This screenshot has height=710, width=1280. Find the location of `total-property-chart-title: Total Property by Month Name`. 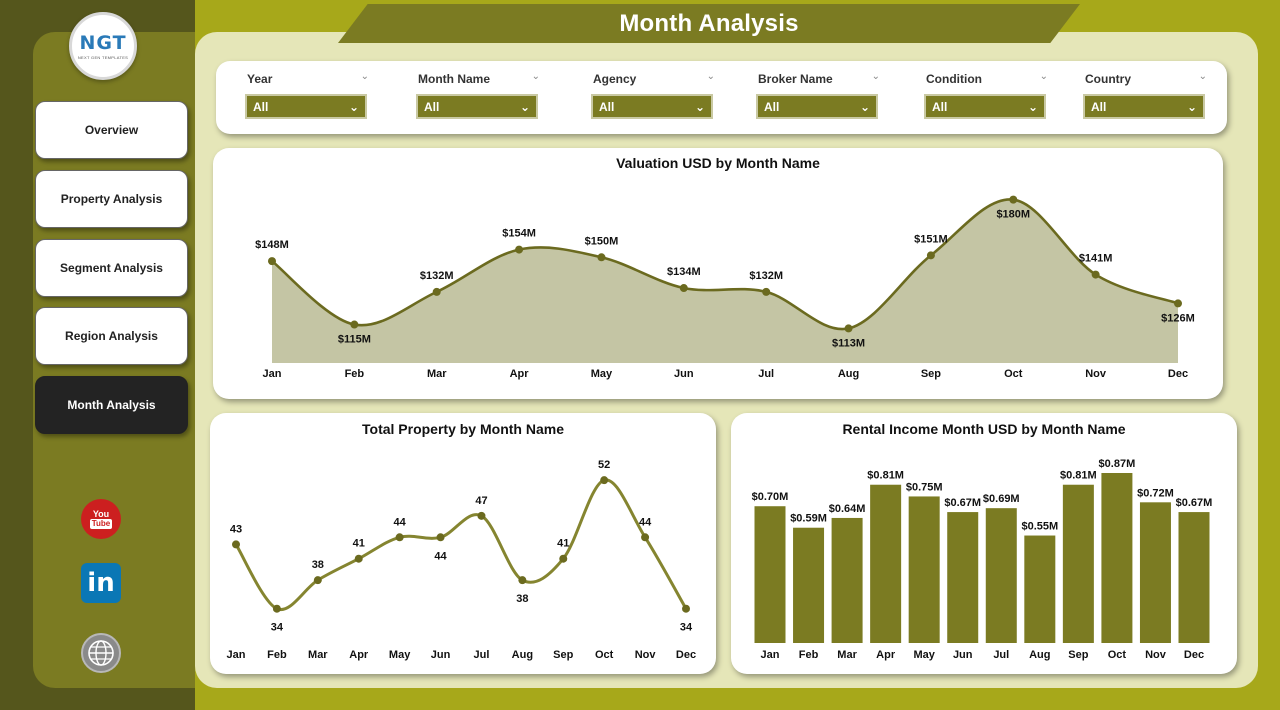

total-property-chart-title: Total Property by Month Name is located at coordinates (463, 429).